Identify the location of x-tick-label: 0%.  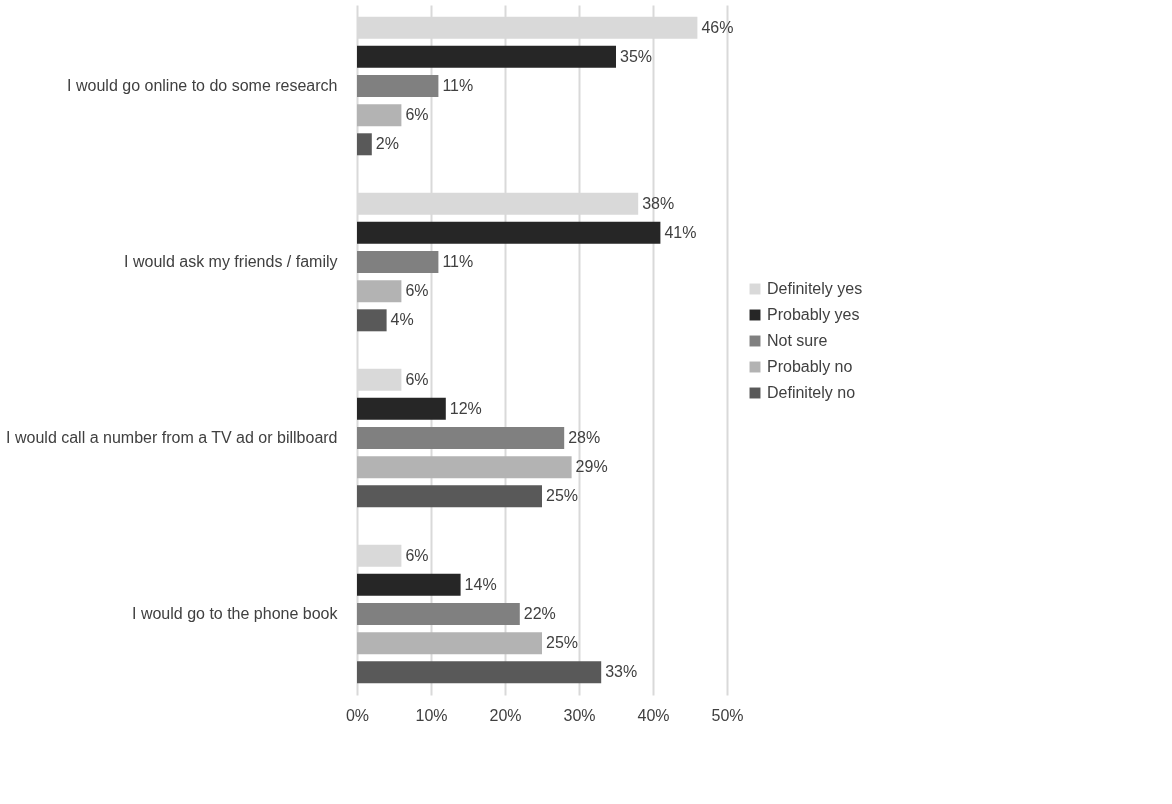
(357, 715).